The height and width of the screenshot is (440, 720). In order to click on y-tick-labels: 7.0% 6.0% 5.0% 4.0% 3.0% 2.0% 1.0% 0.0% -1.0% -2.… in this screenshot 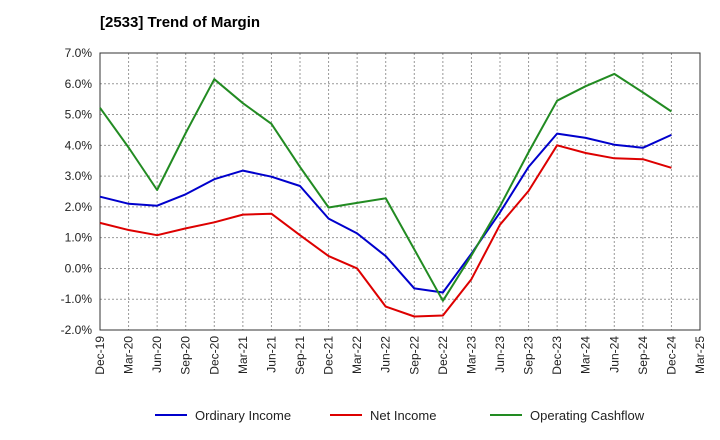, I will do `click(77, 191)`.